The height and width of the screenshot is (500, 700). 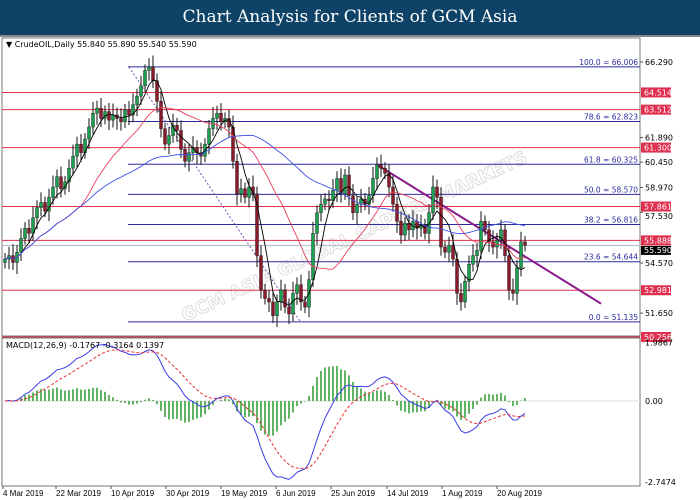 What do you see at coordinates (215, 194) in the screenshot?
I see `fibonacci-anchor-line` at bounding box center [215, 194].